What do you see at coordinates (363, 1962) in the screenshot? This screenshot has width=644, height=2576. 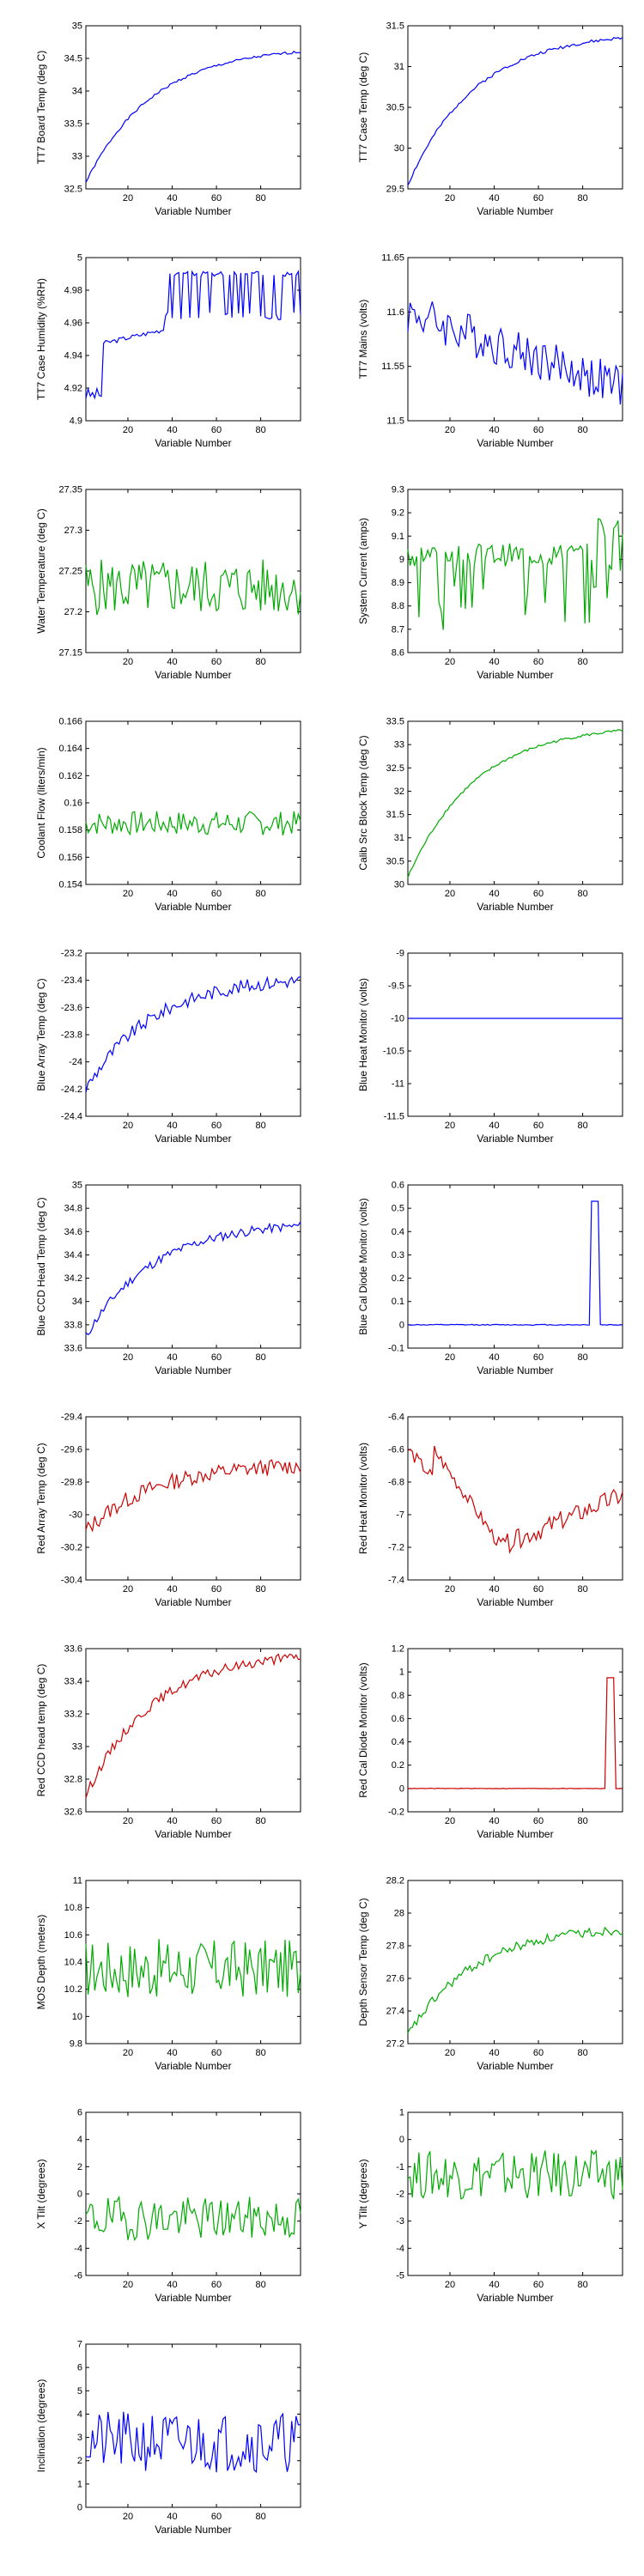 I see `y-axis-label: Depth Sensor Temp (deg C)` at bounding box center [363, 1962].